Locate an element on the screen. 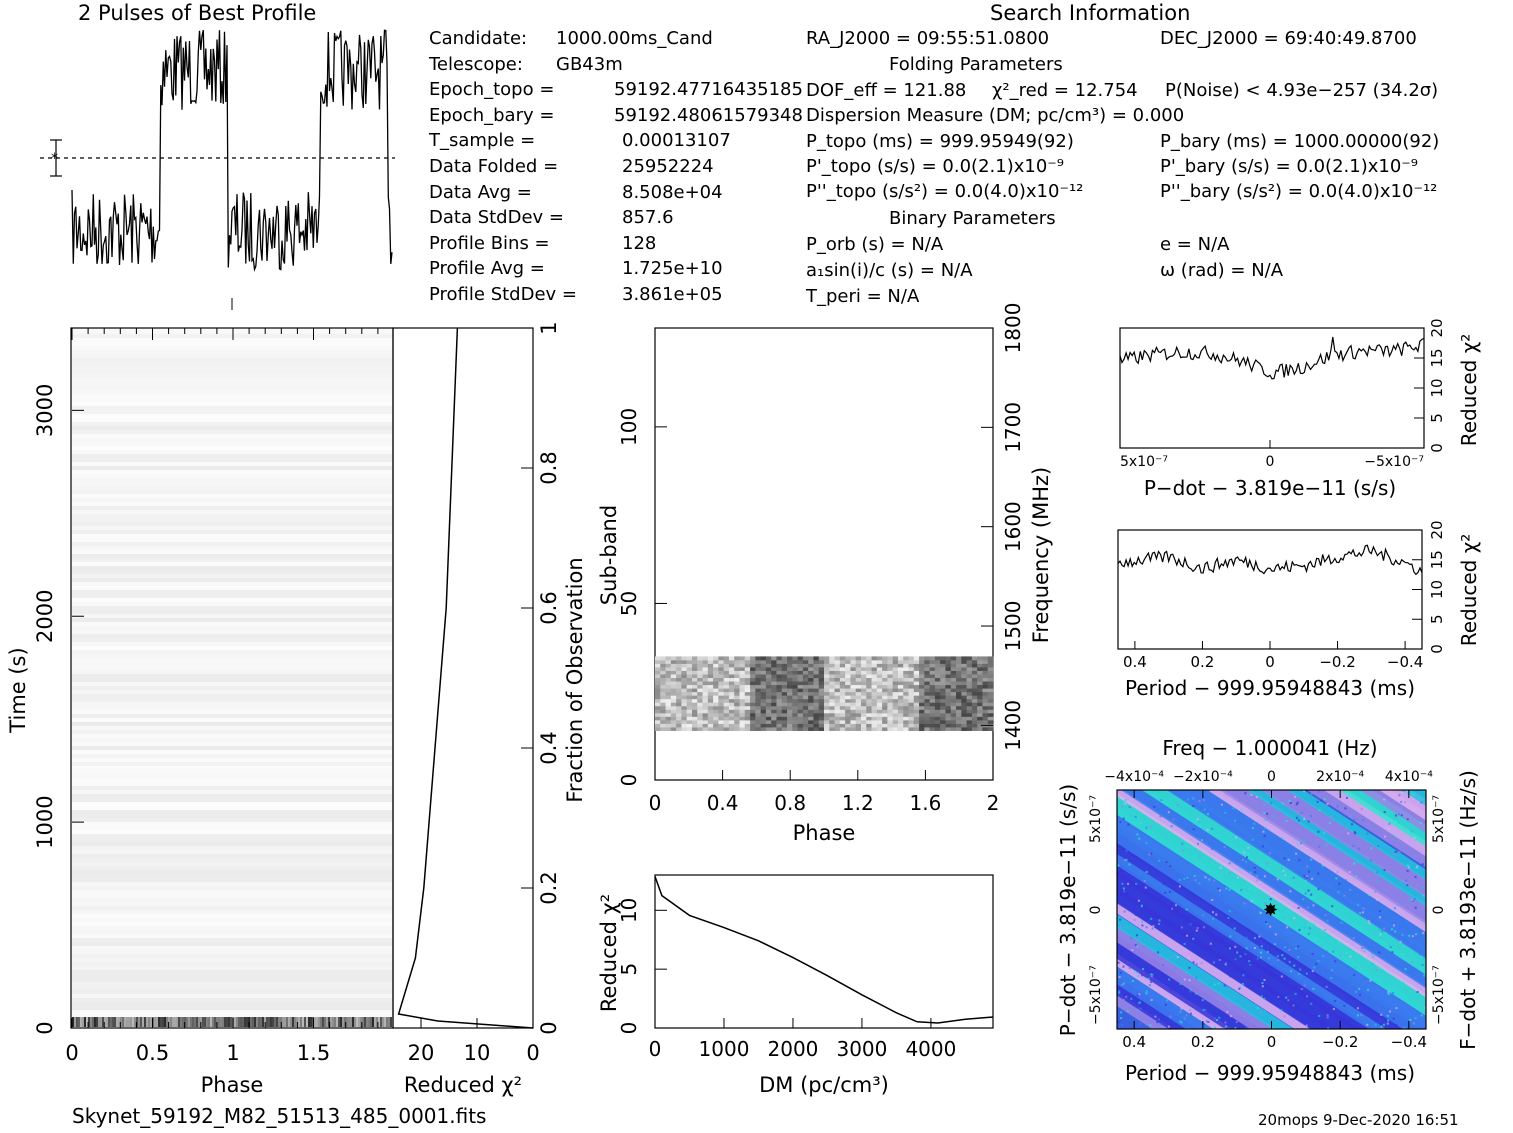 Image resolution: width=1513 pixels, height=1133 pixels. period-chi2-ylabel: Reduced χ² is located at coordinates (1469, 590).